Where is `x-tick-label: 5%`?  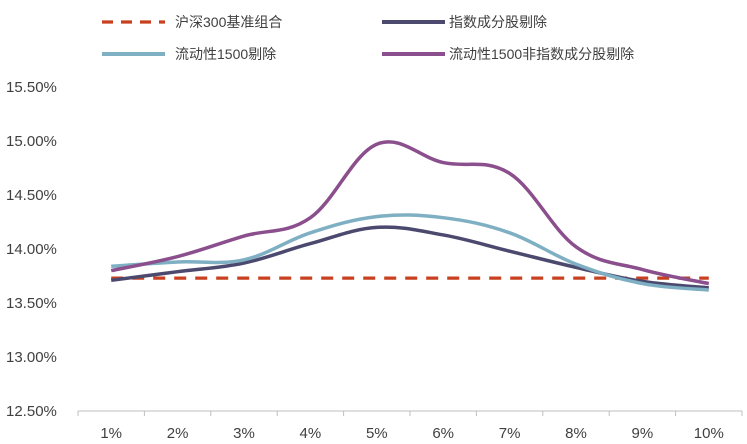
x-tick-label: 5% is located at coordinates (377, 433).